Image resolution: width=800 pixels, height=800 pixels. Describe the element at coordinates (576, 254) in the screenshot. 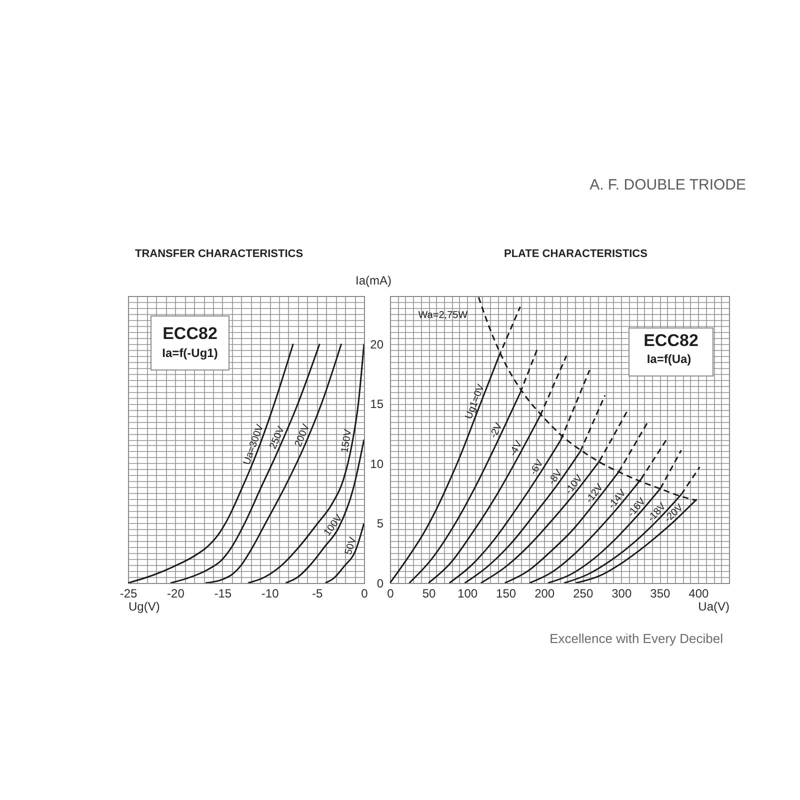

I see `chart-title: PLATE CHARACTERISTICS` at that location.